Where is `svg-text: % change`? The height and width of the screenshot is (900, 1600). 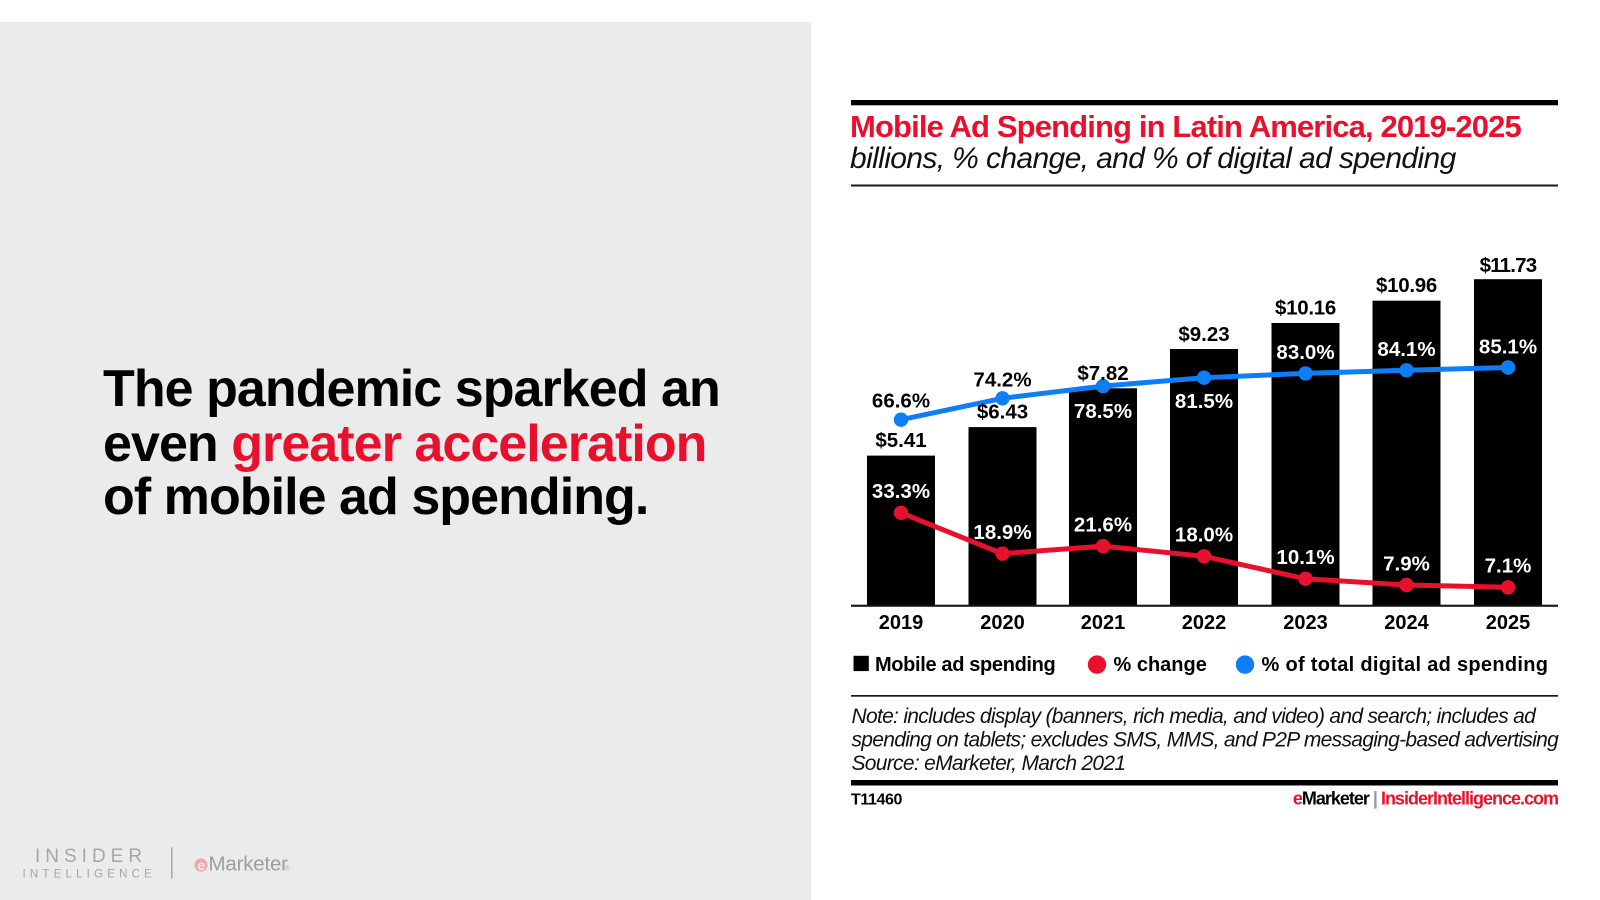 svg-text: % change is located at coordinates (1160, 665).